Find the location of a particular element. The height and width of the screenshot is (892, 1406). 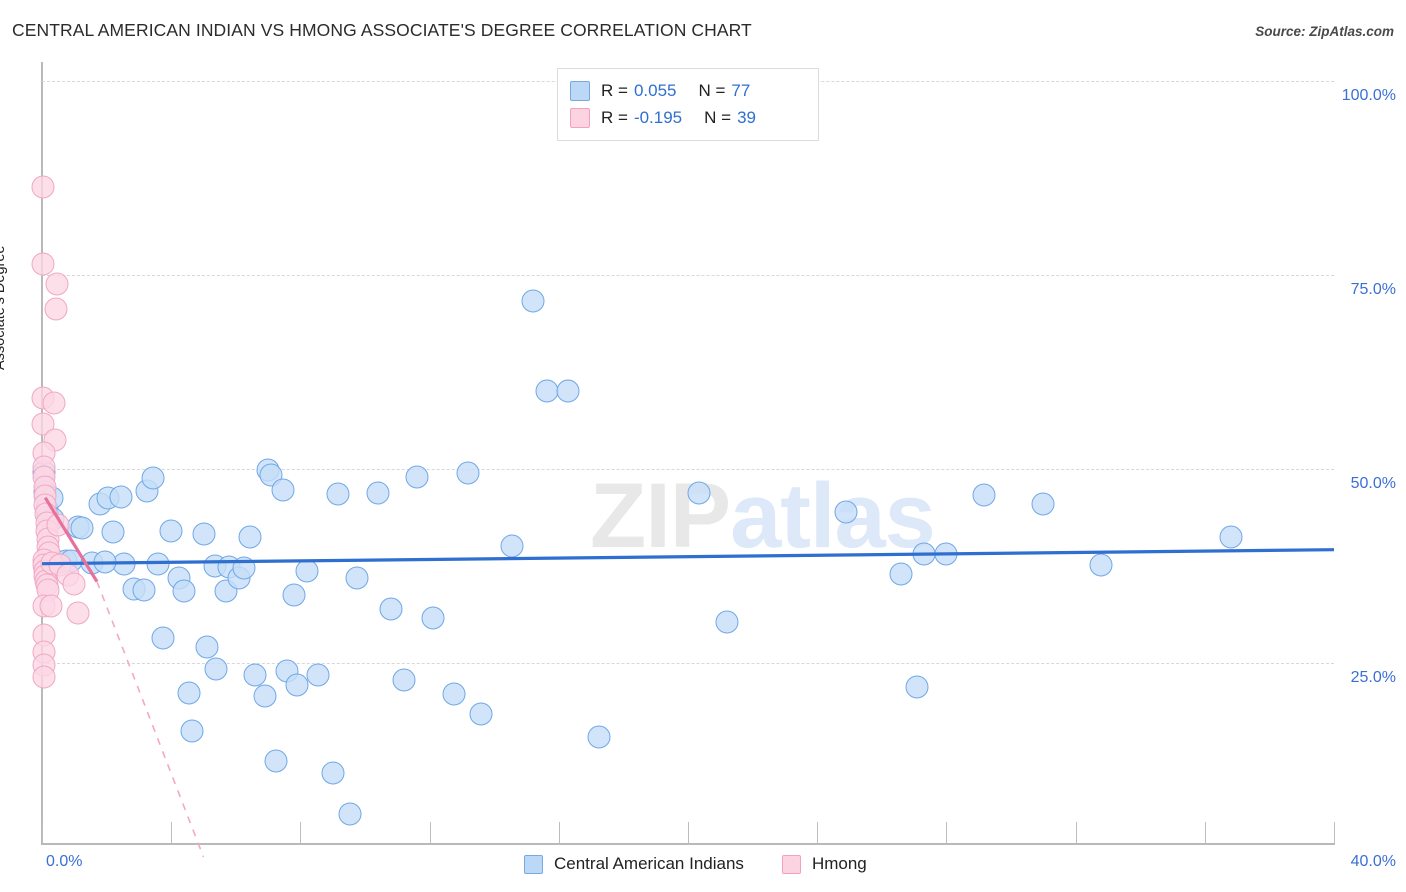

stats-row-central-american-indians: R = 0.055 N = 77 is located at coordinates (688, 90).